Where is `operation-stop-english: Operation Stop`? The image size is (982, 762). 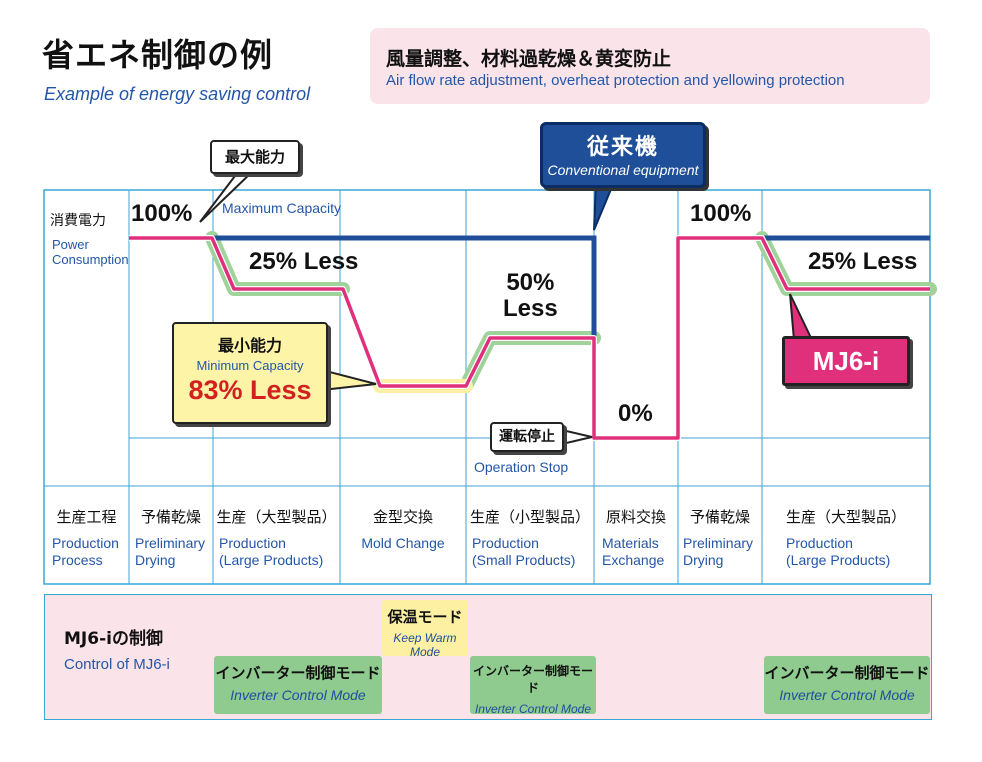 operation-stop-english: Operation Stop is located at coordinates (521, 467).